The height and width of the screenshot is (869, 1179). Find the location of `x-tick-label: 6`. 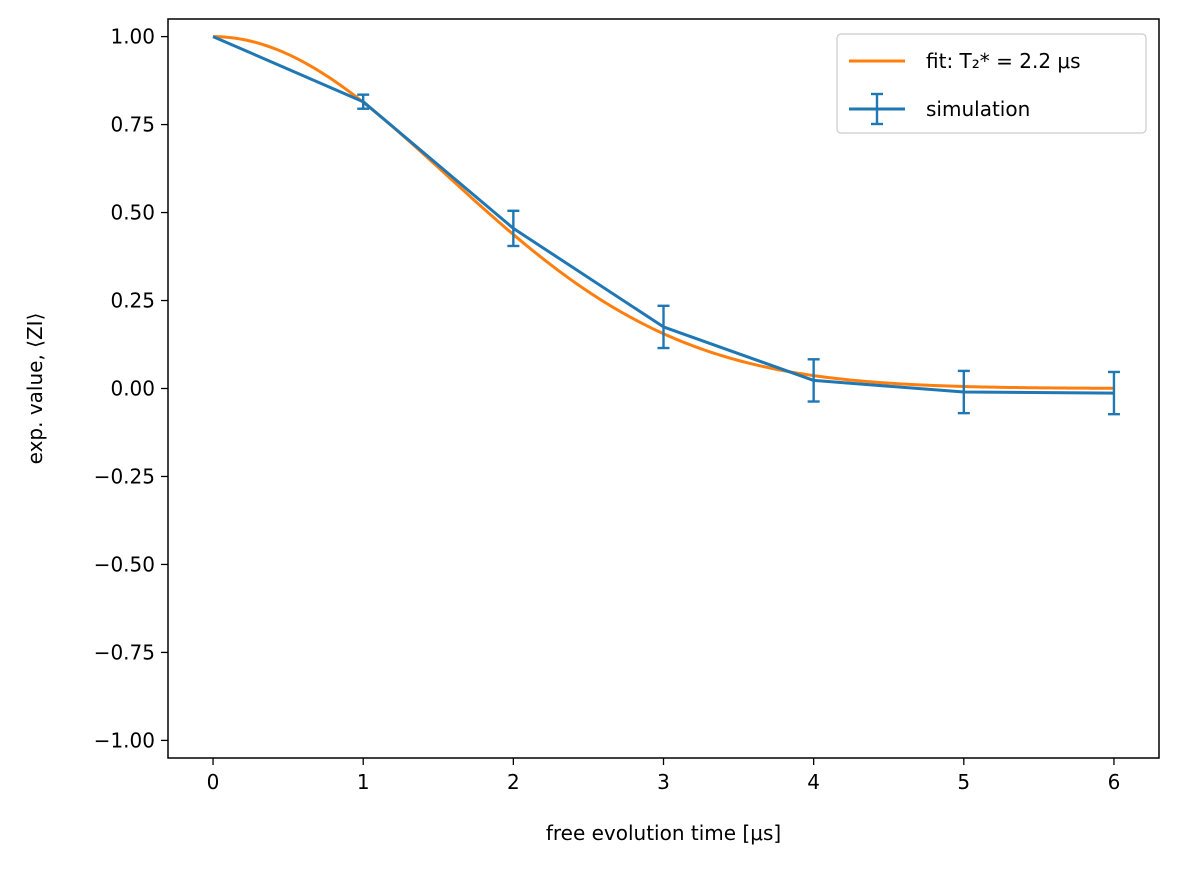

x-tick-label: 6 is located at coordinates (1114, 782).